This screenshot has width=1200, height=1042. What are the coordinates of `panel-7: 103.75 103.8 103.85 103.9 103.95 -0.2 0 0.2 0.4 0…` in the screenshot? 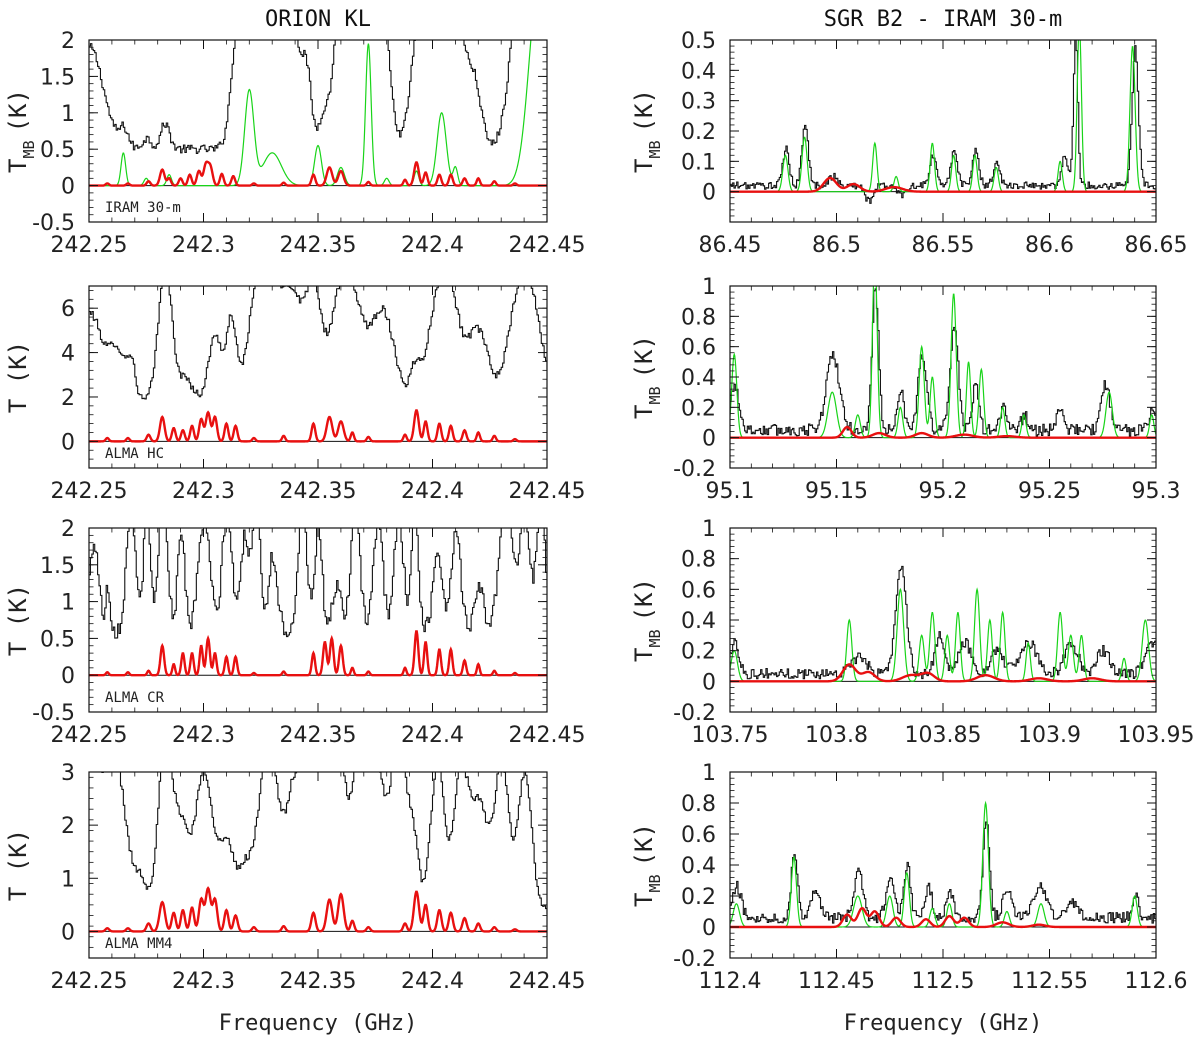 It's located at (912, 632).